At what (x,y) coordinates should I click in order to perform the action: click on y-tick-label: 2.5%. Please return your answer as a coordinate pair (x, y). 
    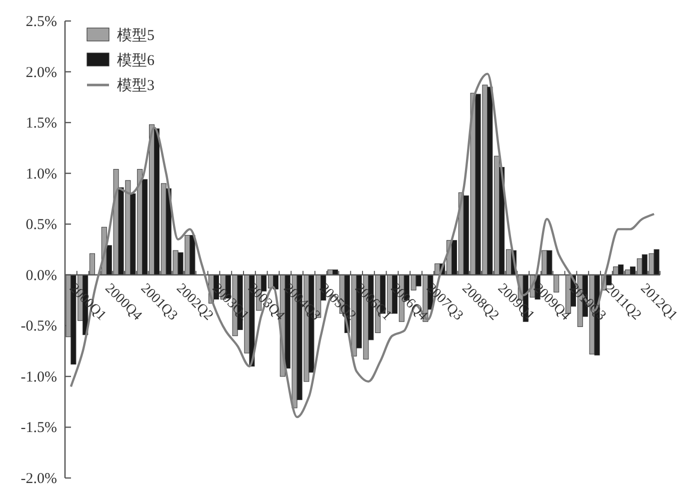
    Looking at the image, I should click on (41, 22).